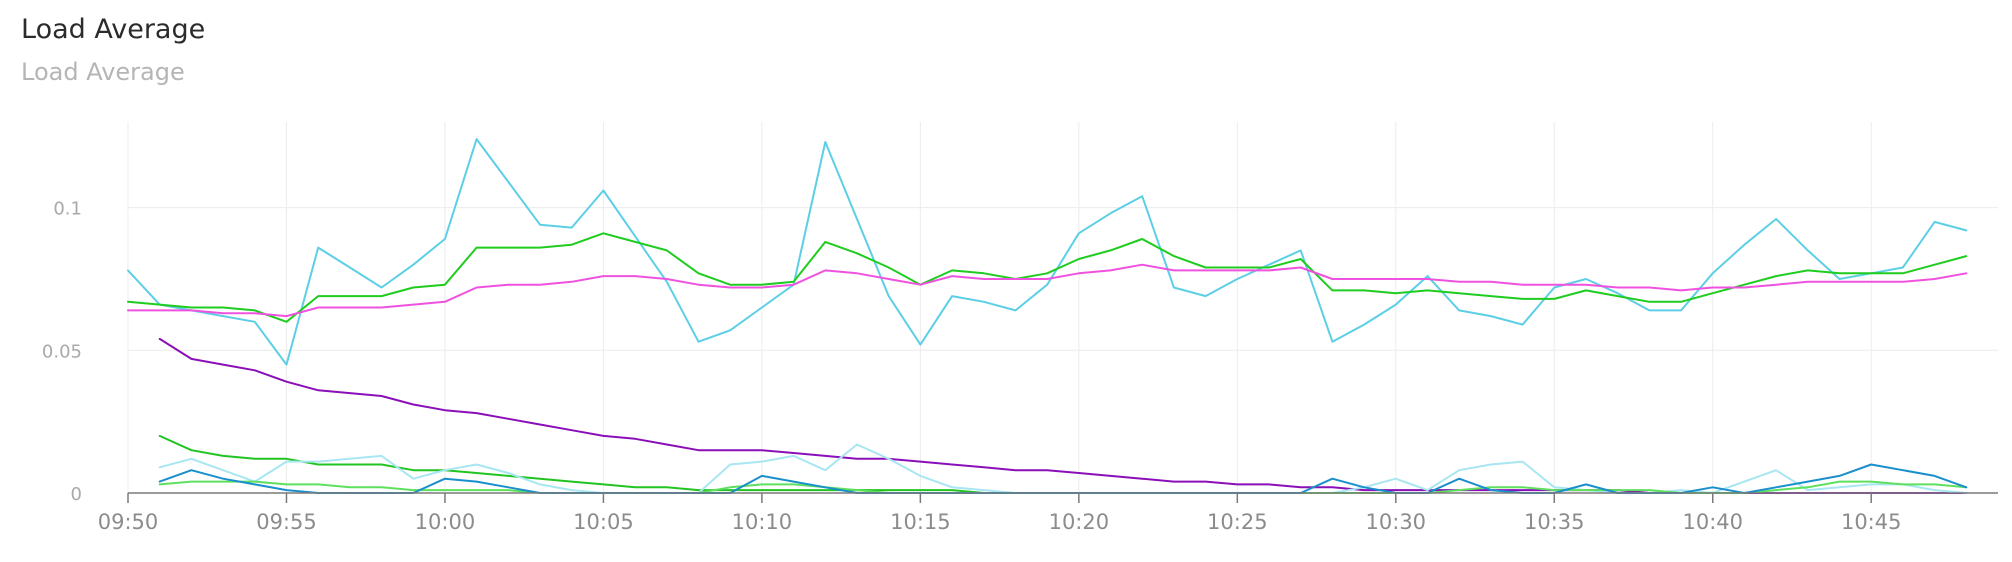  I want to click on x-tick-label: 10:25, so click(1237, 522).